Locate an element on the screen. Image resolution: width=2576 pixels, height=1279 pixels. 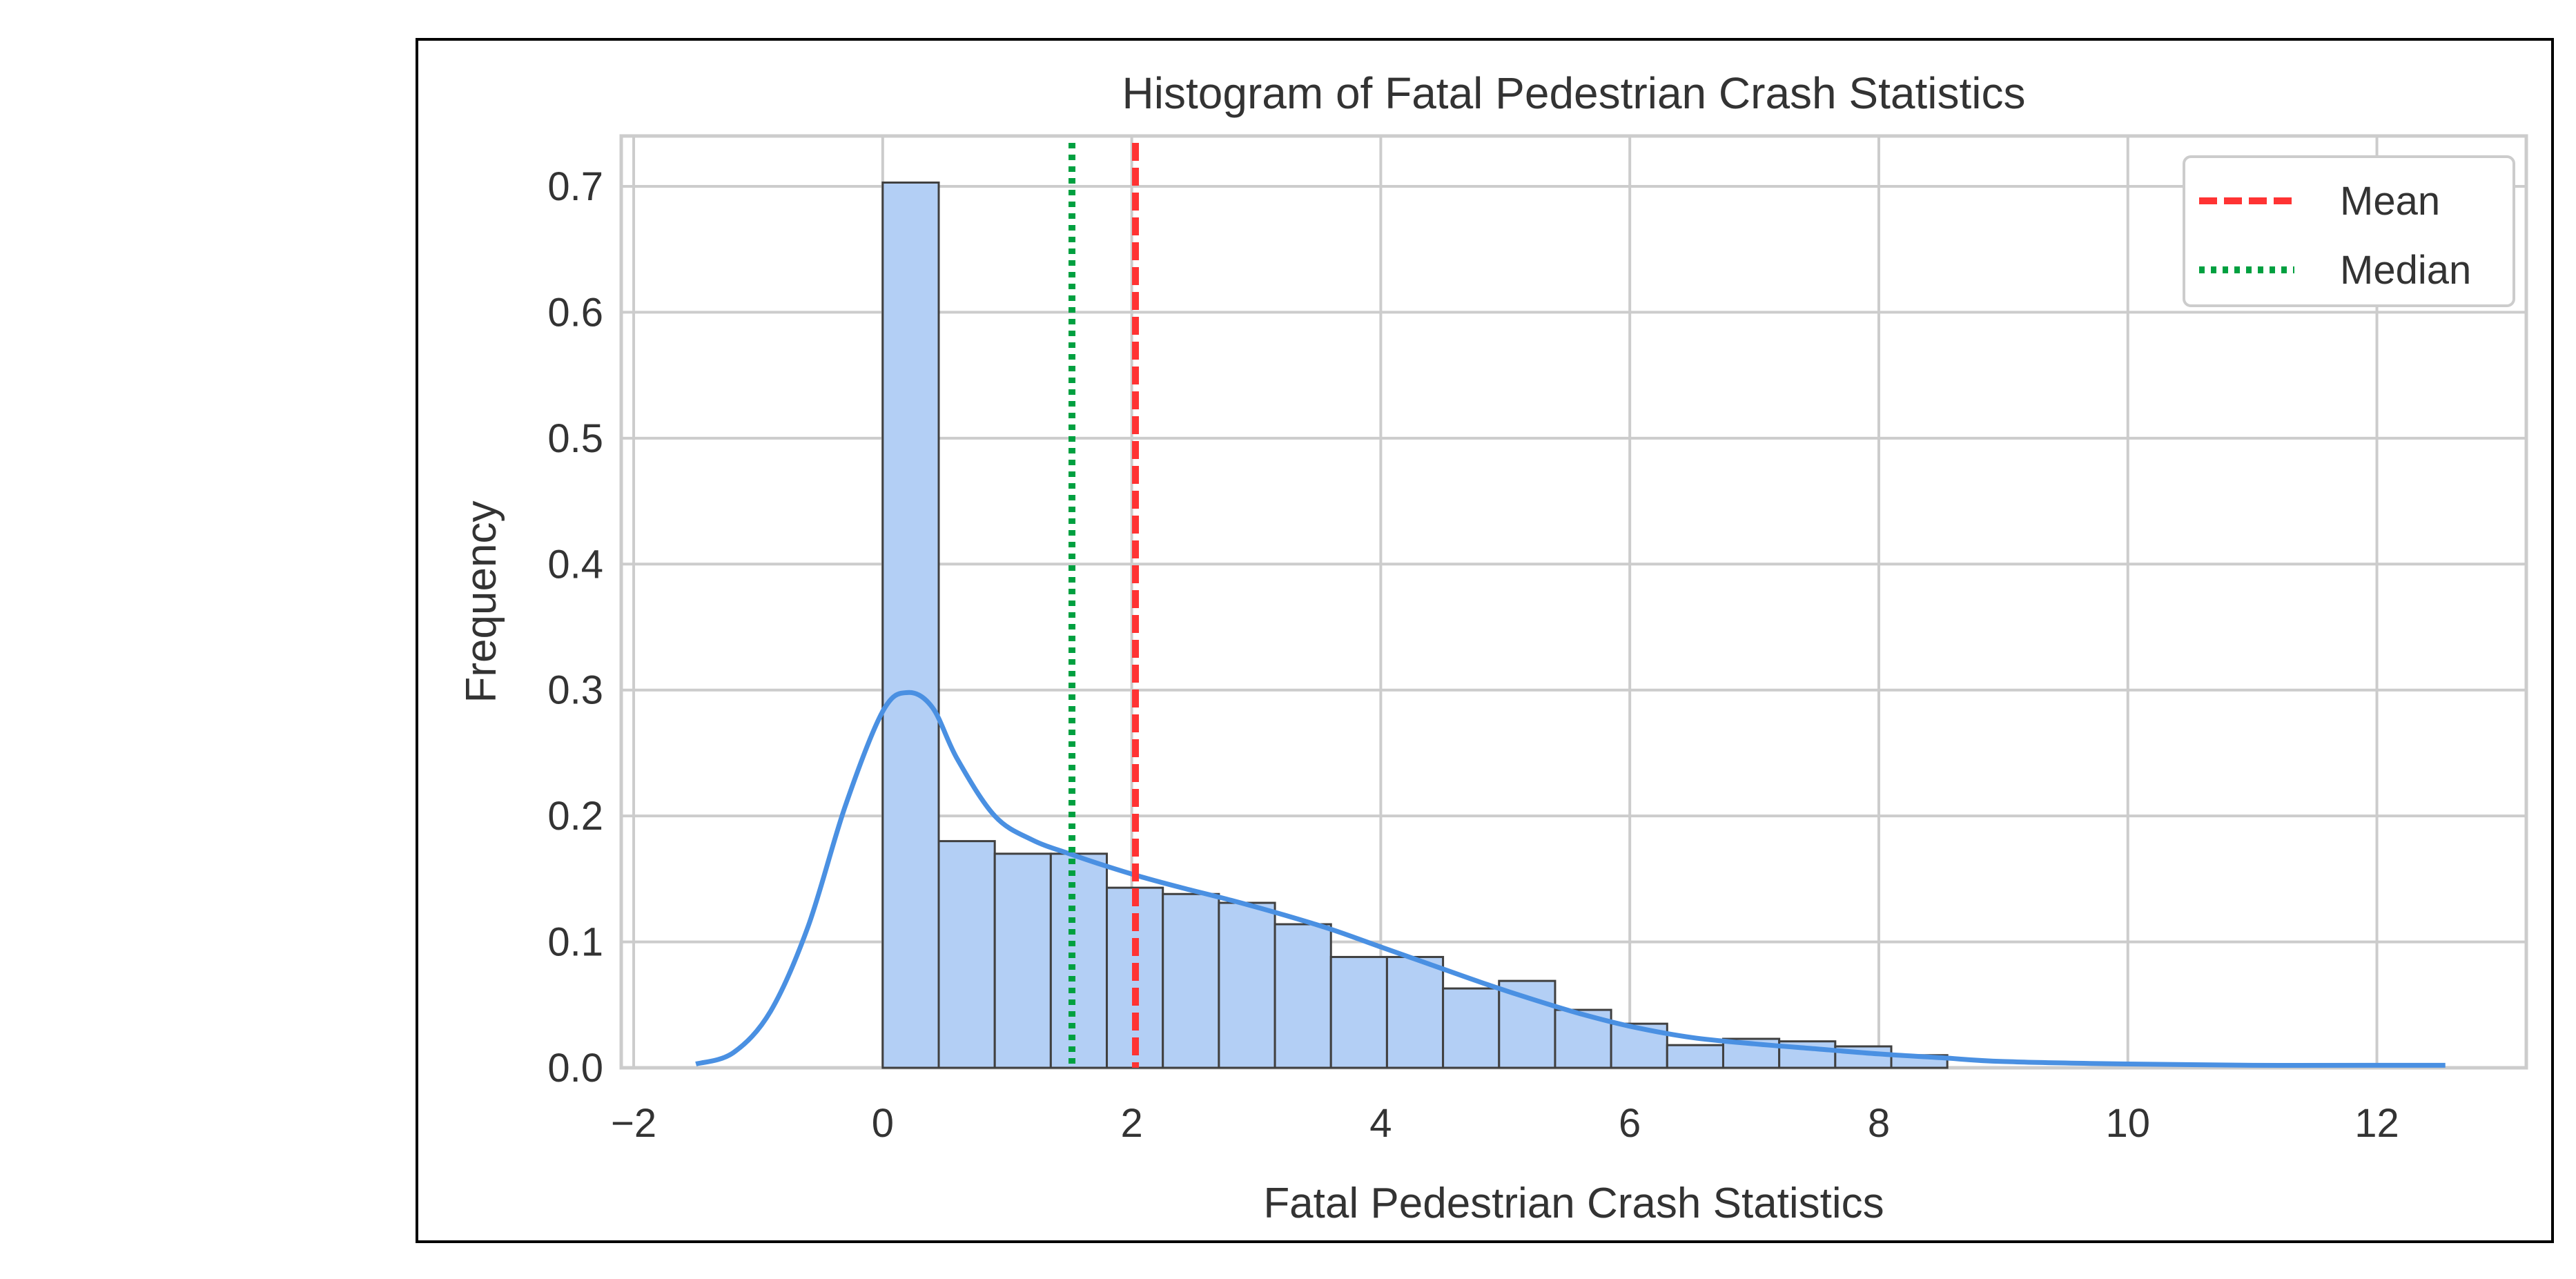
y-tick-label: 0.5 is located at coordinates (575, 438).